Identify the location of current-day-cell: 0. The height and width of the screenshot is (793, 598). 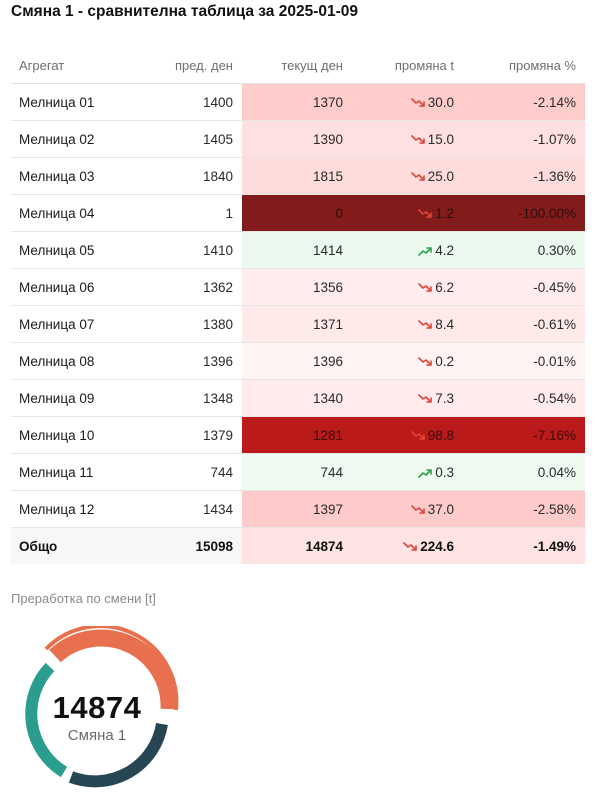
(297, 213).